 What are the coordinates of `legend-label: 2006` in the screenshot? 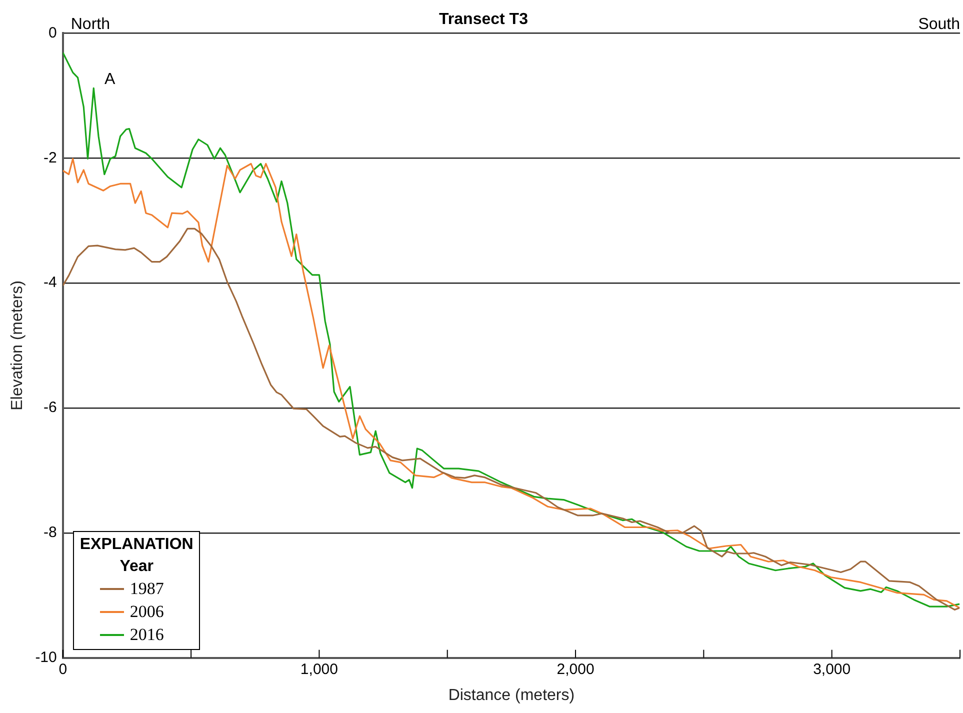 It's located at (147, 612).